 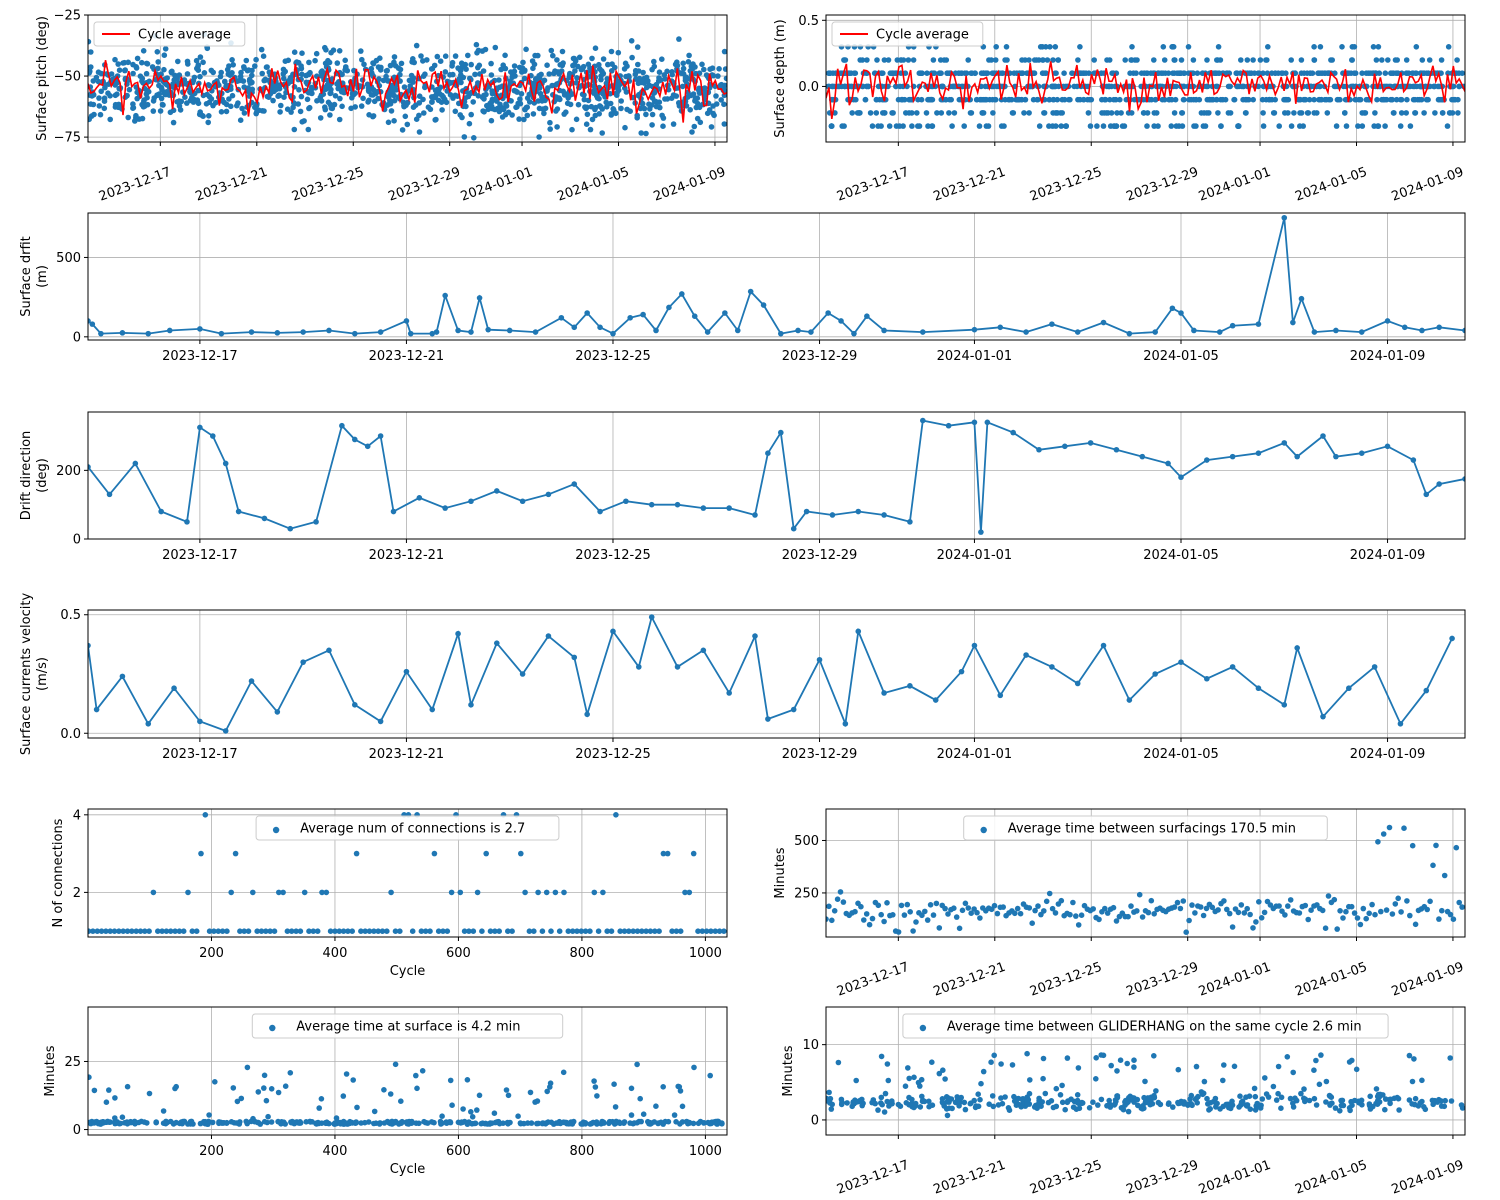 I want to click on legend-marker-swatch, so click(x=272, y=1028).